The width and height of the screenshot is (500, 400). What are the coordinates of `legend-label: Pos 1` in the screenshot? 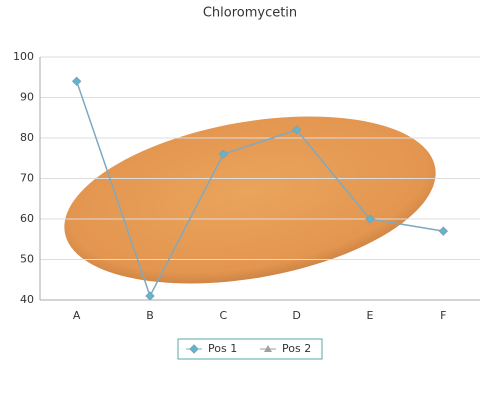 It's located at (222, 348).